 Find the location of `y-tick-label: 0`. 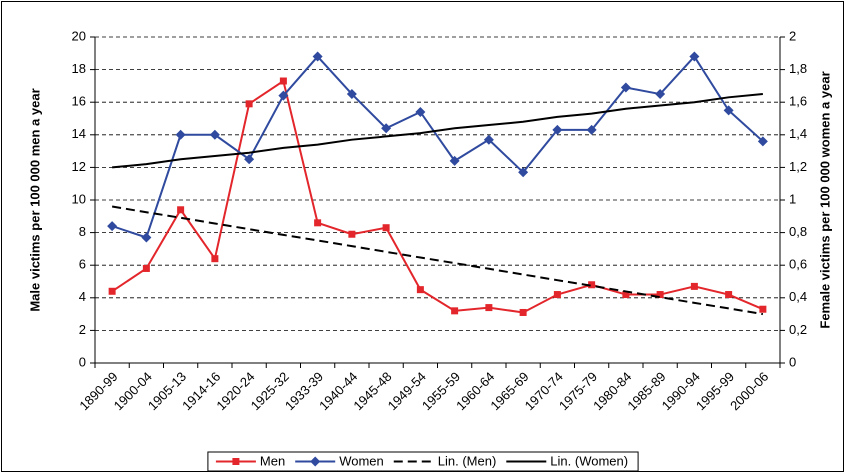

y-tick-label: 0 is located at coordinates (82, 361).